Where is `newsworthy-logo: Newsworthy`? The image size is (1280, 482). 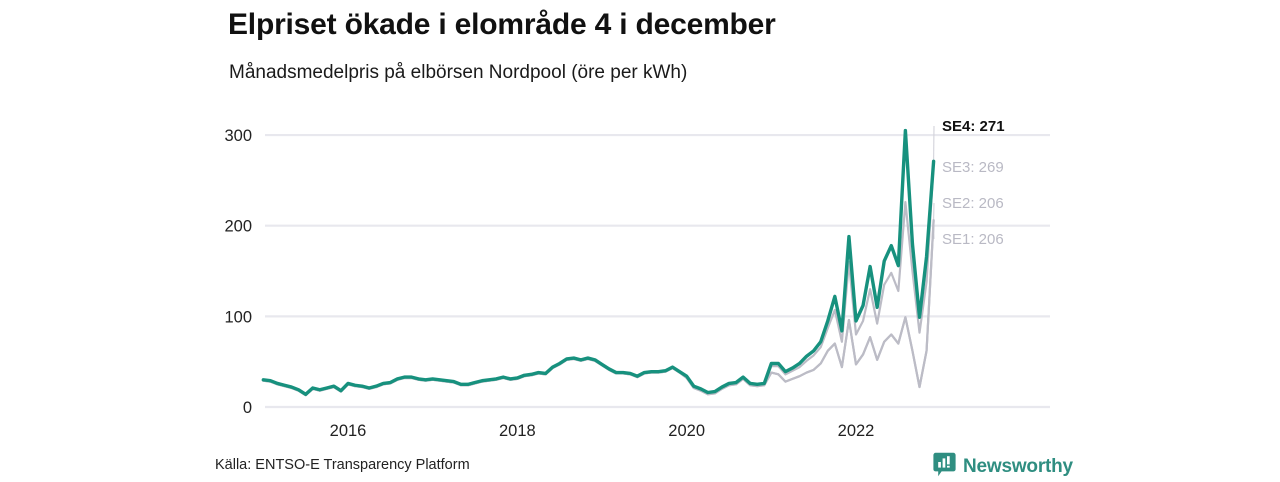
newsworthy-logo: Newsworthy is located at coordinates (1003, 467).